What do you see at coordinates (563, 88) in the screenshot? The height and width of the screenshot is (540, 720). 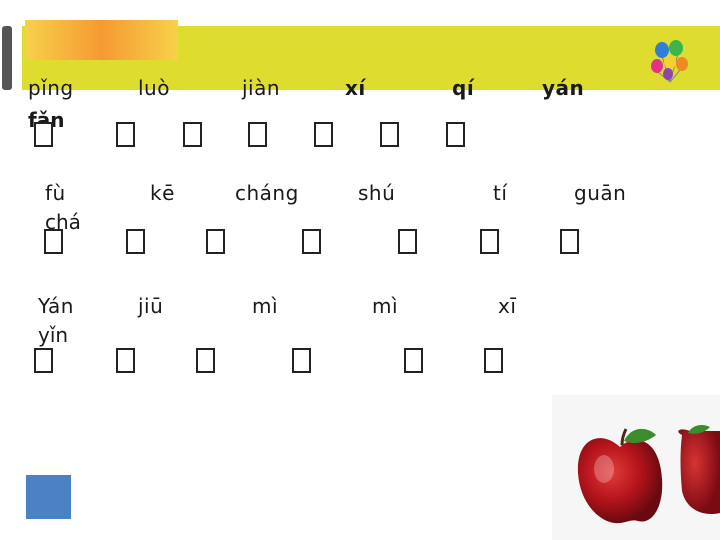 I see `pinyin-word: yán` at bounding box center [563, 88].